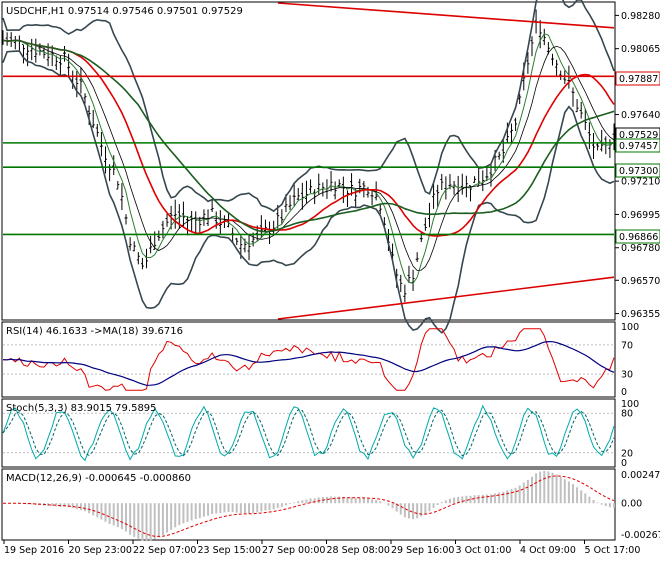 This screenshot has height=564, width=660. I want to click on rsi-pane-header: RSI(14) 46.1633 ->MA(18) 39.6716, so click(94, 331).